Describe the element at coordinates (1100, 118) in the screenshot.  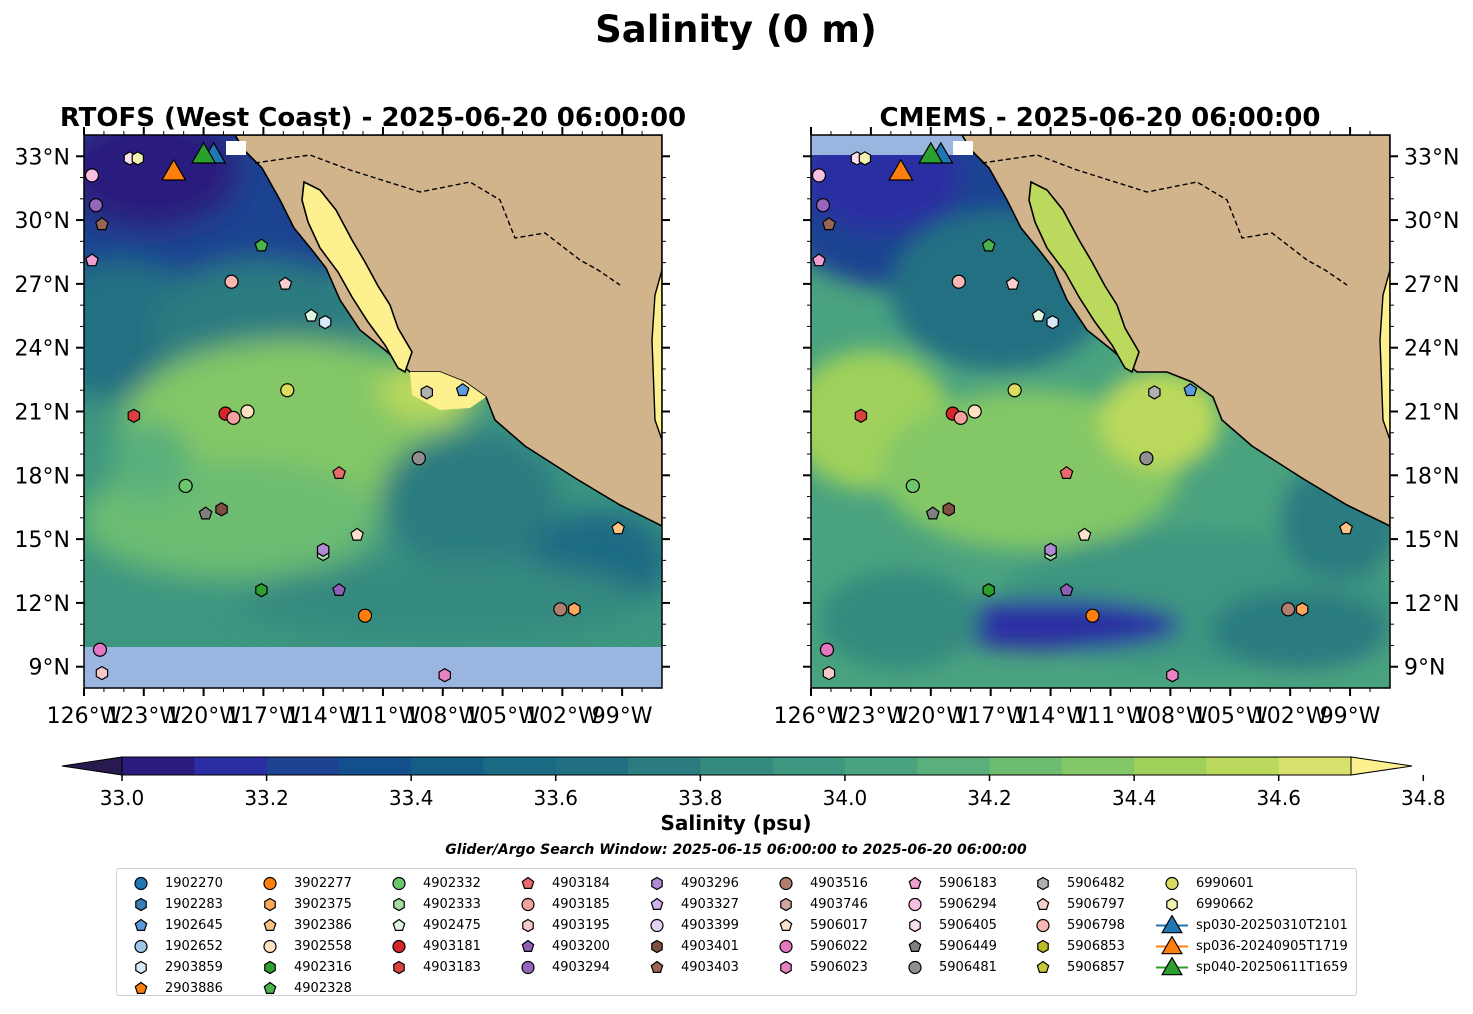
I see `cmems-map-title: CMEMS - 2025-06-20 06:00:00` at that location.